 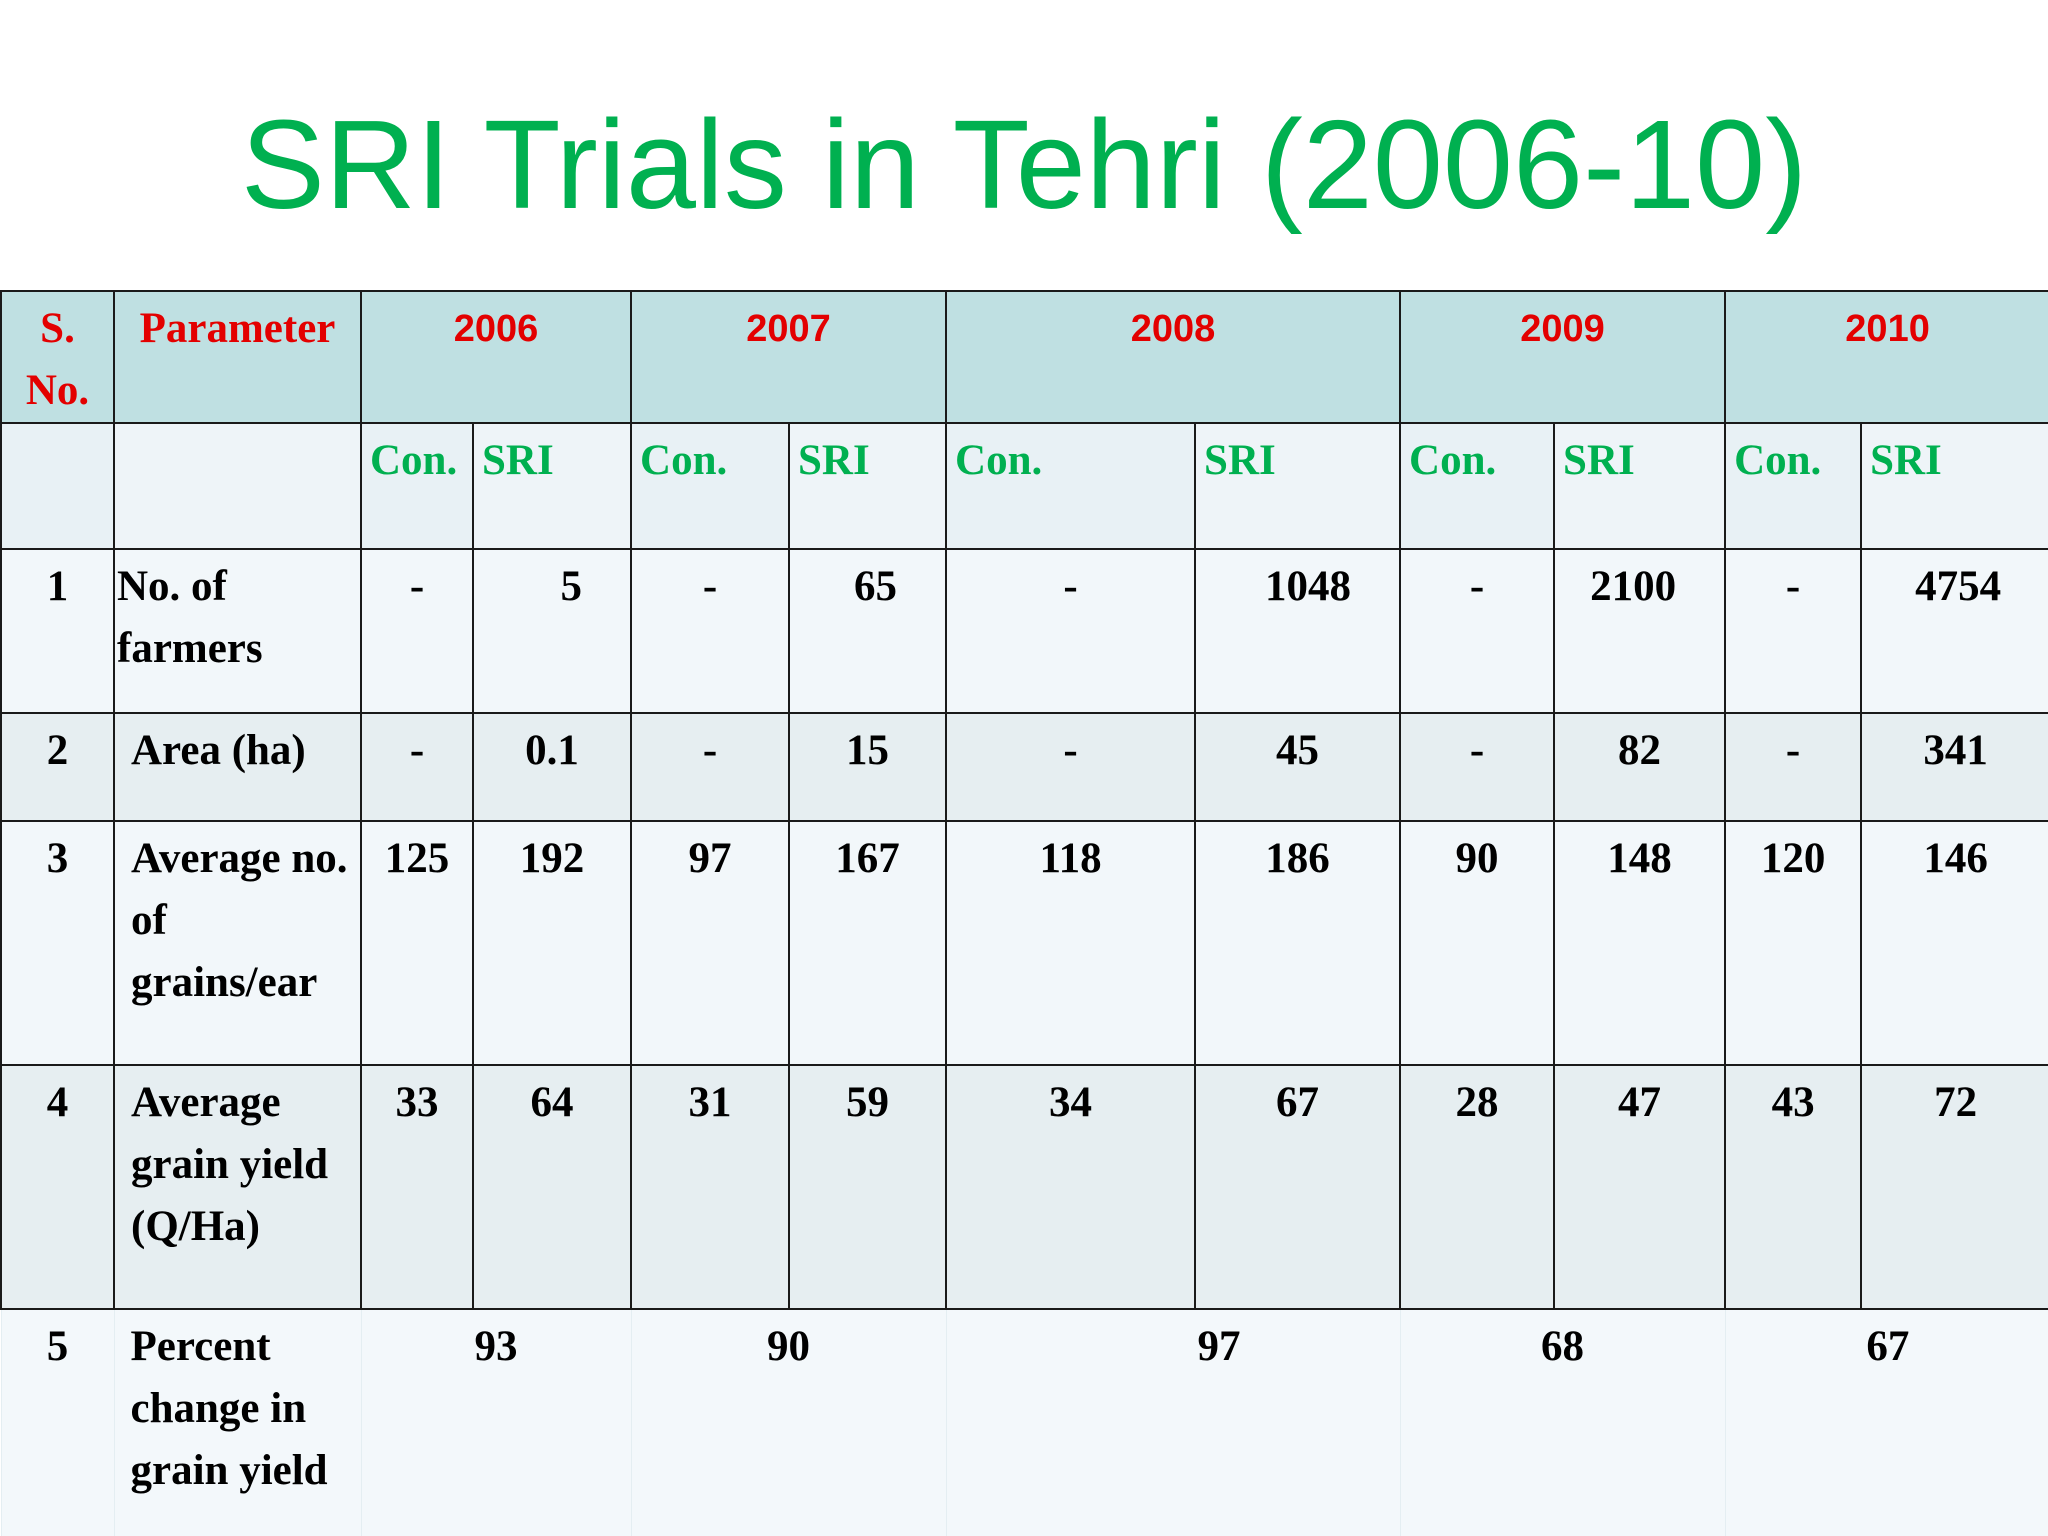 What do you see at coordinates (237, 767) in the screenshot?
I see `row-parameter: Area (ha)` at bounding box center [237, 767].